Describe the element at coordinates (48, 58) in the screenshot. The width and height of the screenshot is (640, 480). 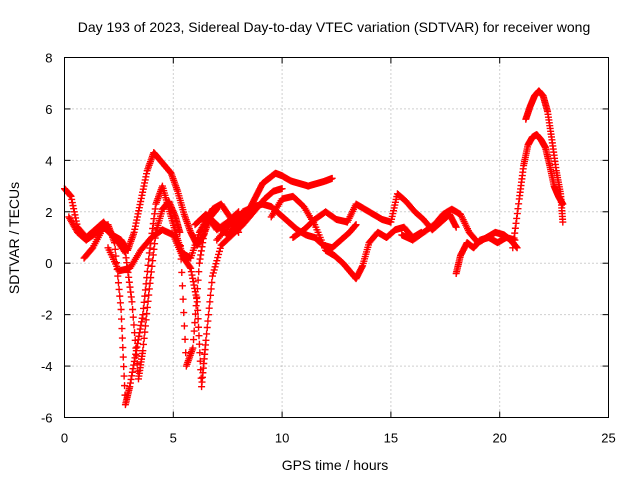
I see `y-tick-label: 8` at that location.